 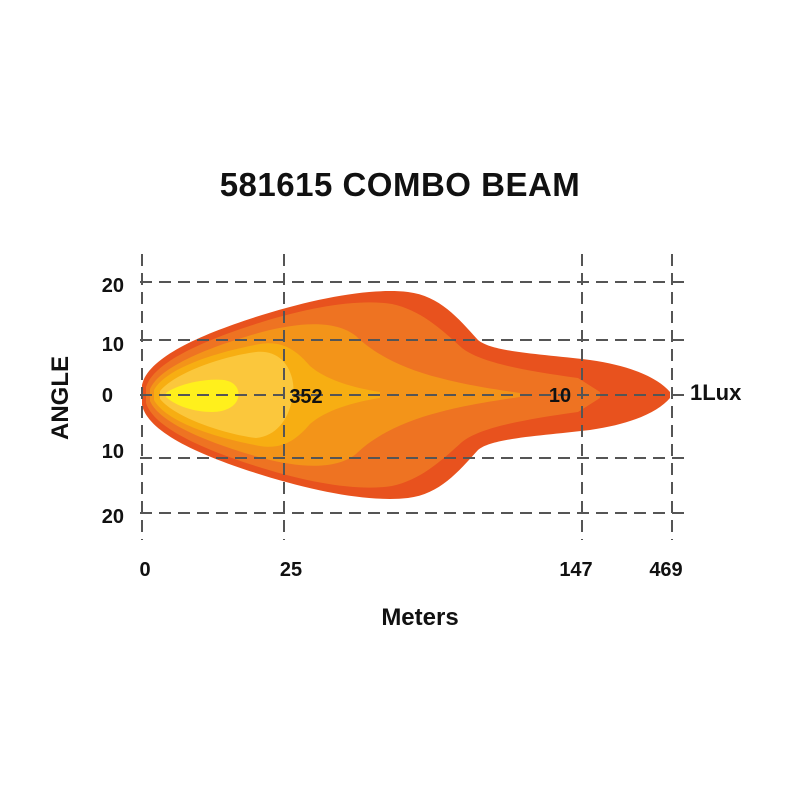 What do you see at coordinates (716, 392) in the screenshot?
I see `lux-value-label: 1Lux` at bounding box center [716, 392].